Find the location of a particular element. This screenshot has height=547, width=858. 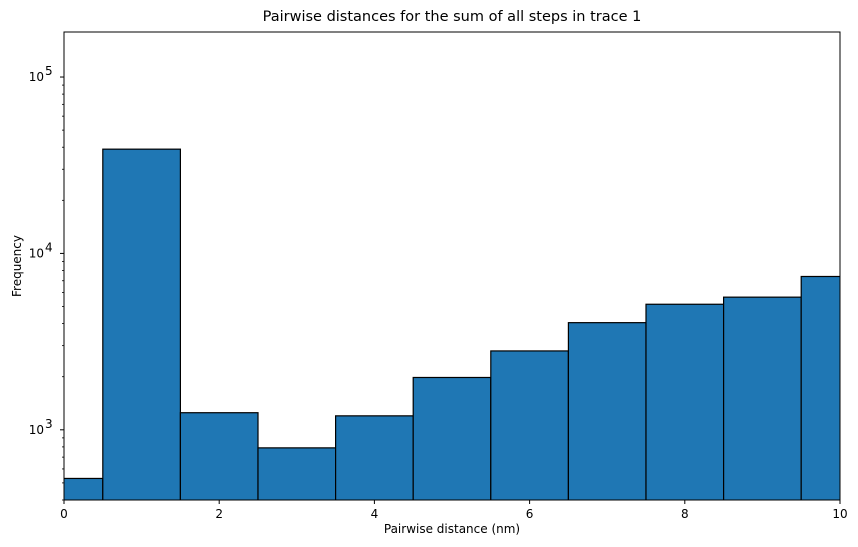

y-tick-label-2: 10 is located at coordinates (36, 77).